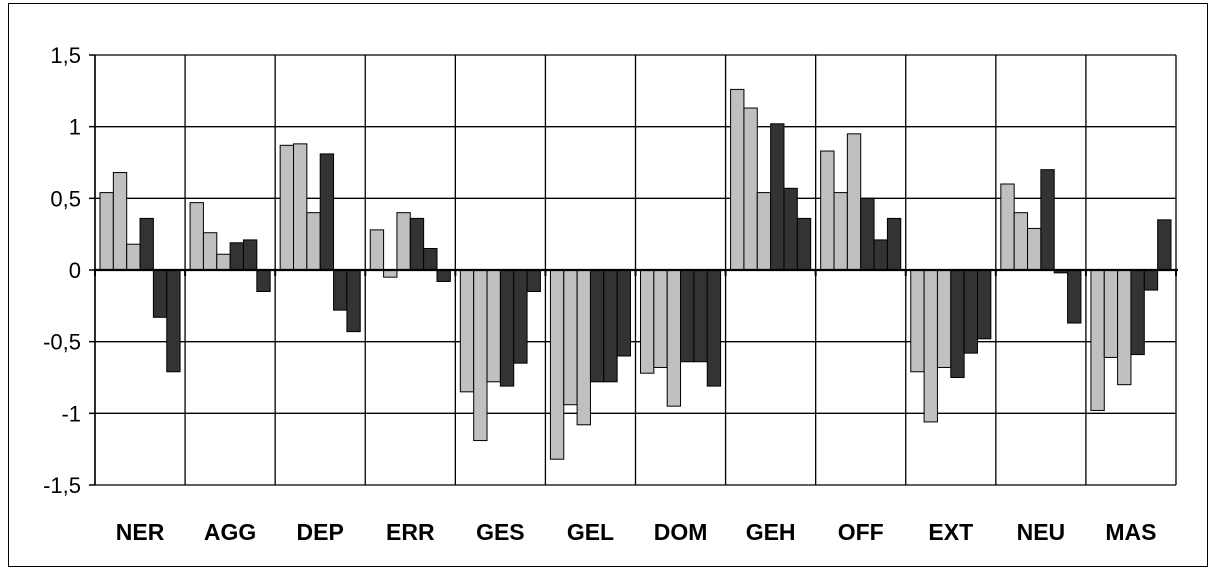 This screenshot has height=570, width=1212. What do you see at coordinates (771, 532) in the screenshot?
I see `category-label-geh: GEH` at bounding box center [771, 532].